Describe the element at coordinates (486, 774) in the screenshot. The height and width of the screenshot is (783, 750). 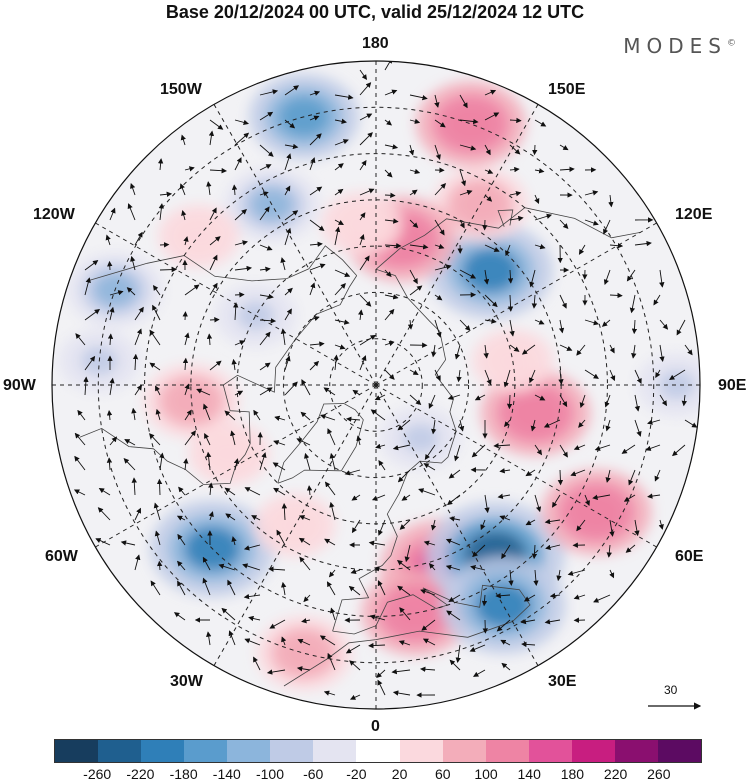
I see `colorbar-tick-label: 100` at that location.